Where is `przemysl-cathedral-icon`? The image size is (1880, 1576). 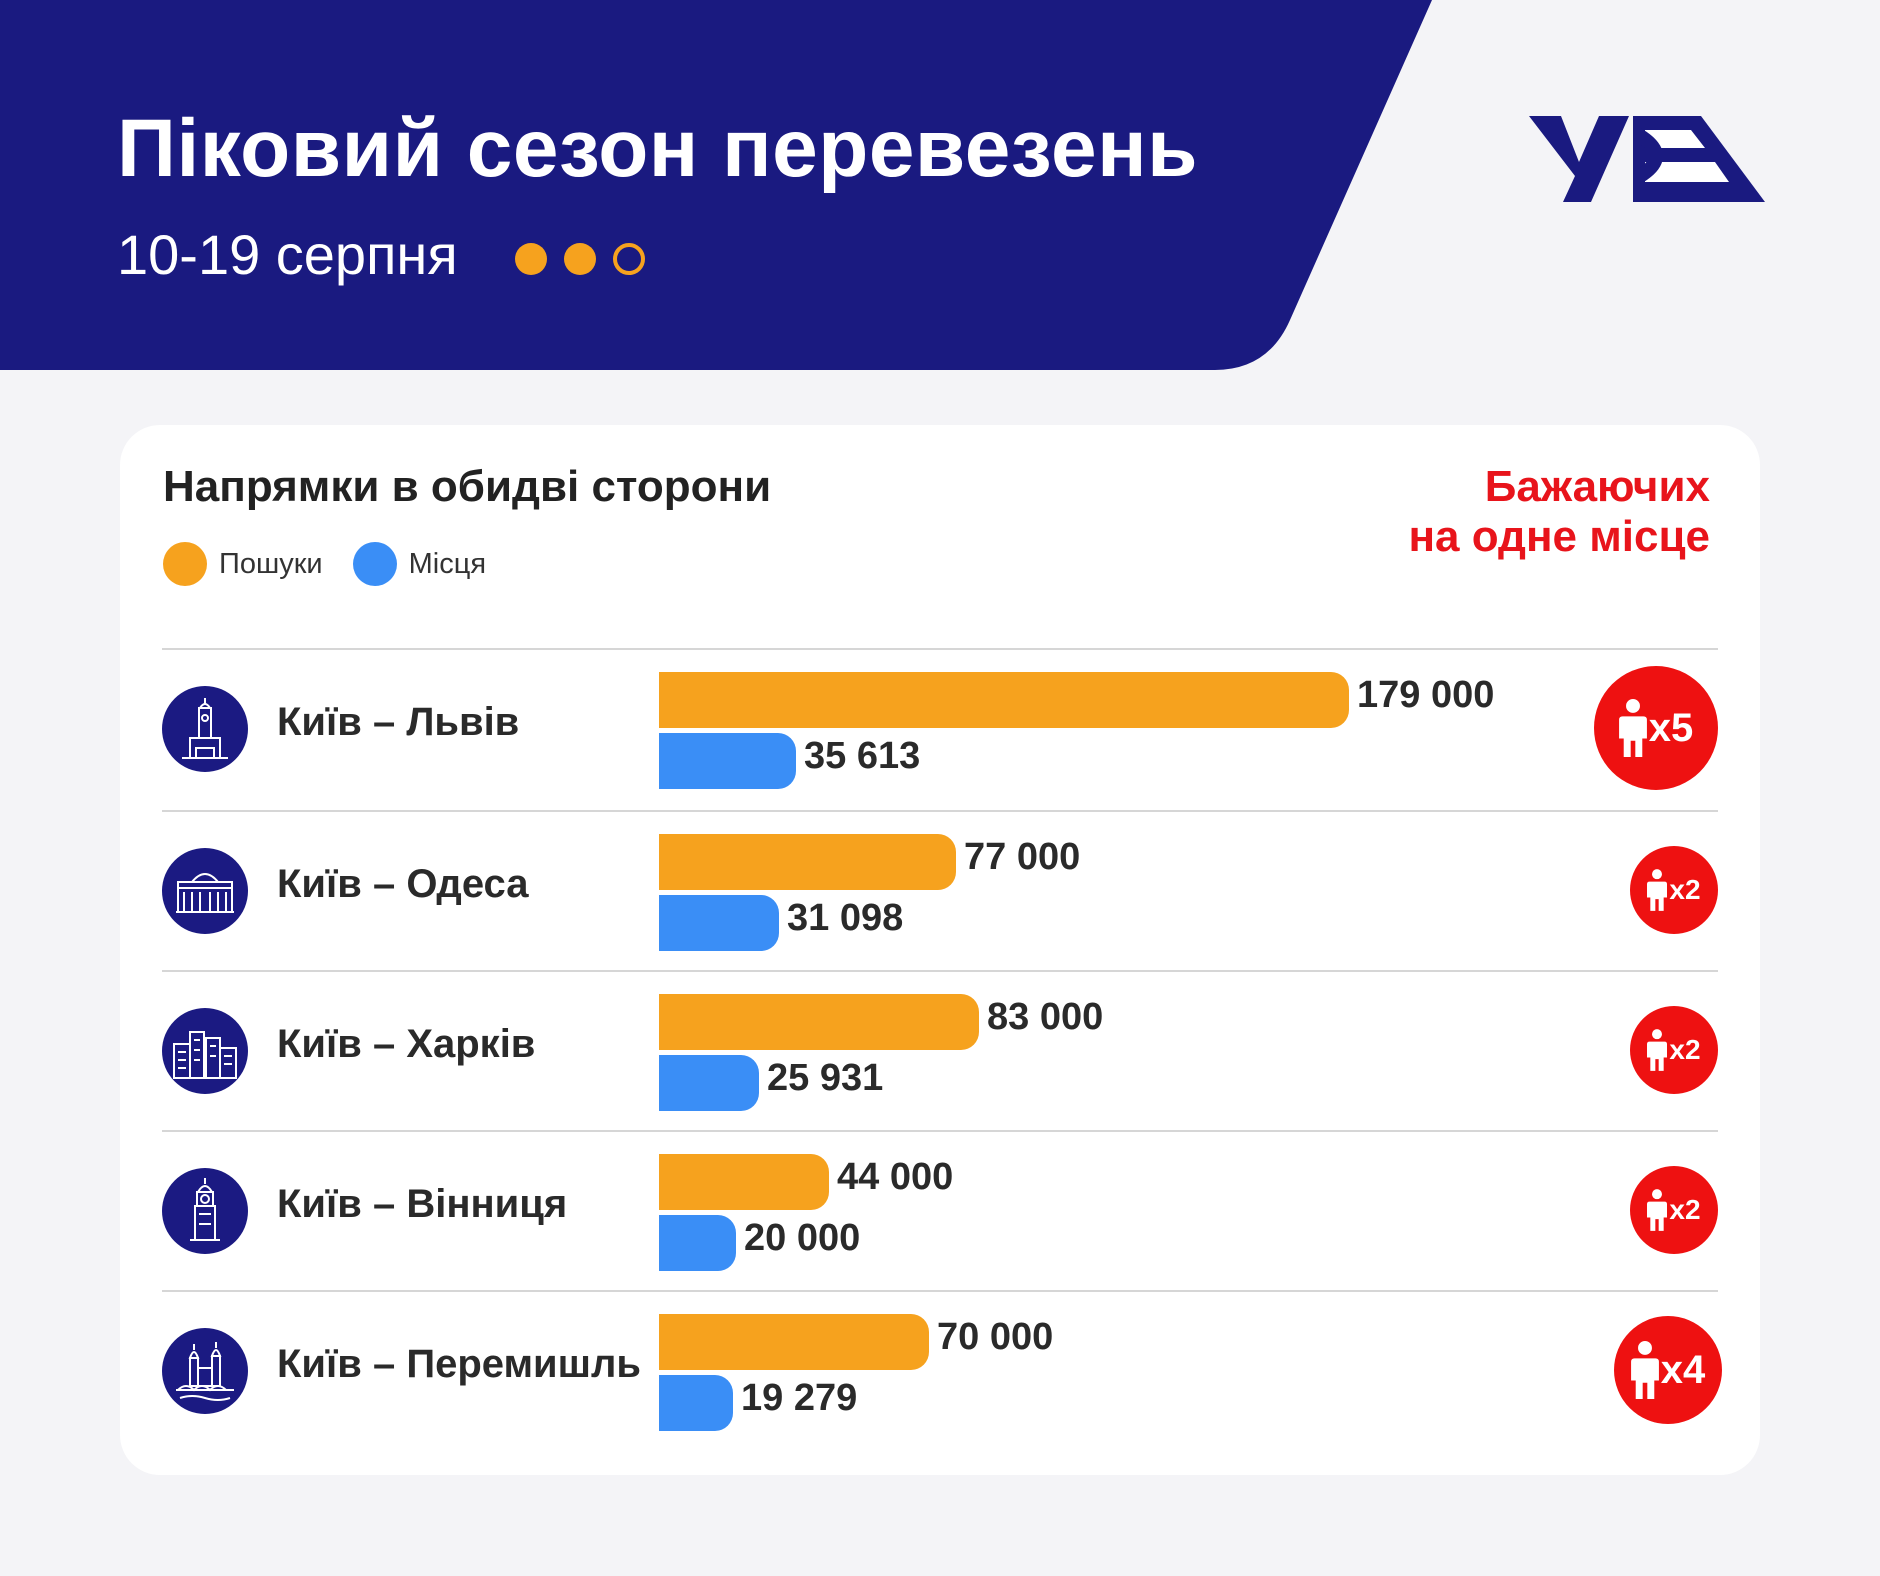 przemysl-cathedral-icon is located at coordinates (205, 1371).